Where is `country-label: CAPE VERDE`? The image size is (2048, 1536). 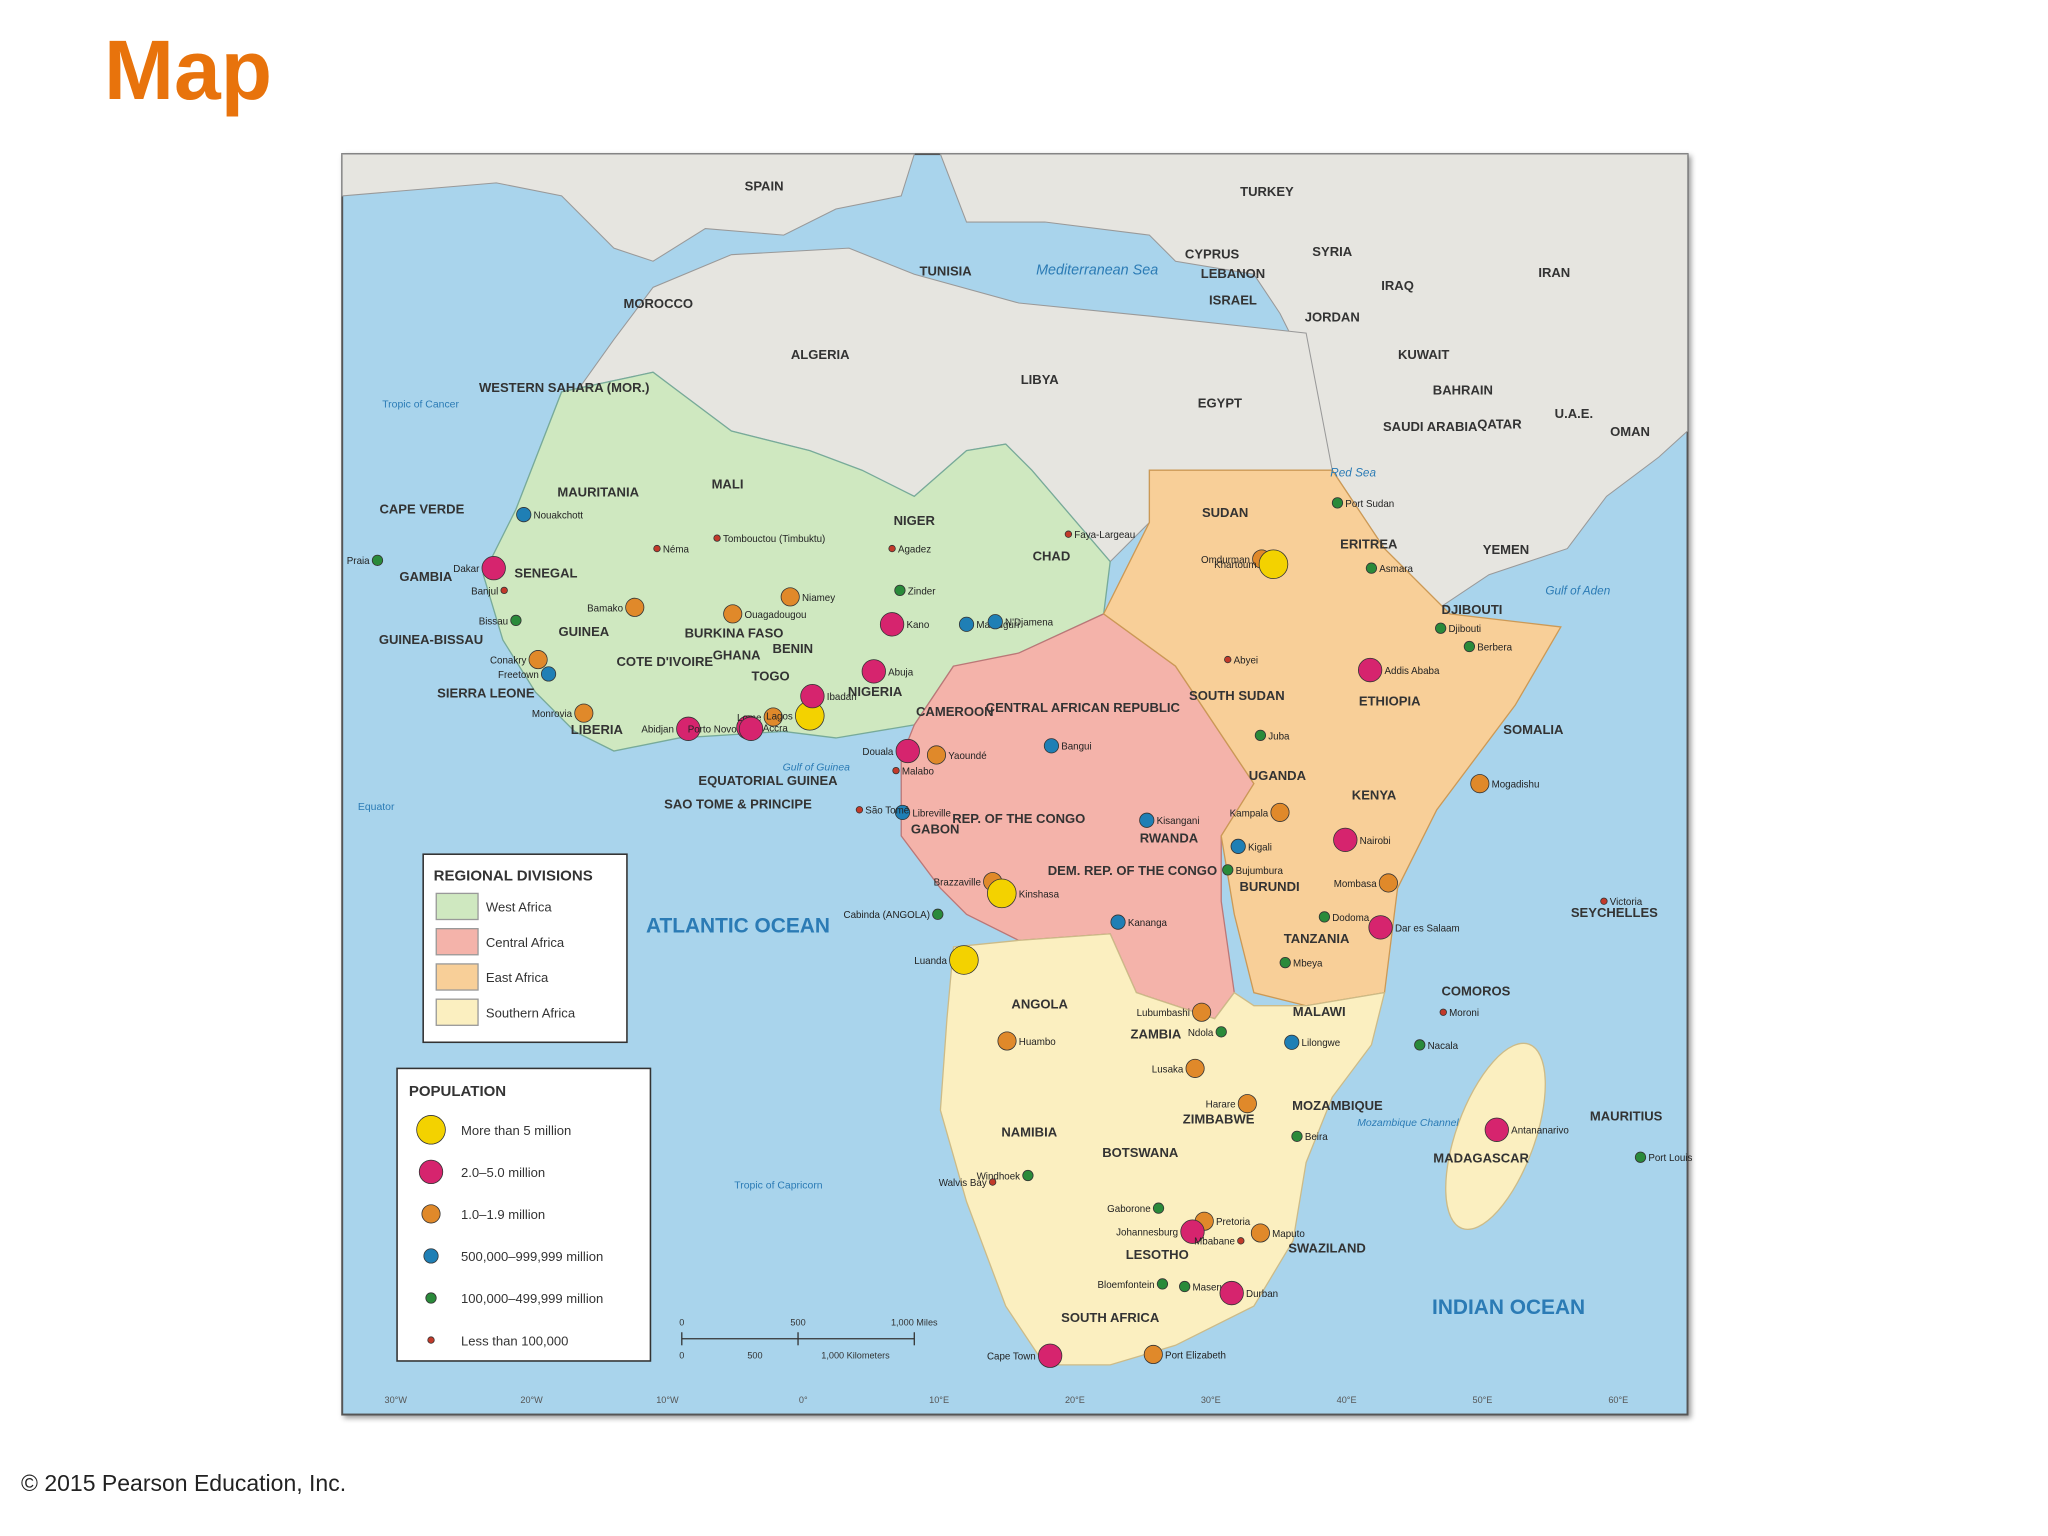 country-label: CAPE VERDE is located at coordinates (421, 508).